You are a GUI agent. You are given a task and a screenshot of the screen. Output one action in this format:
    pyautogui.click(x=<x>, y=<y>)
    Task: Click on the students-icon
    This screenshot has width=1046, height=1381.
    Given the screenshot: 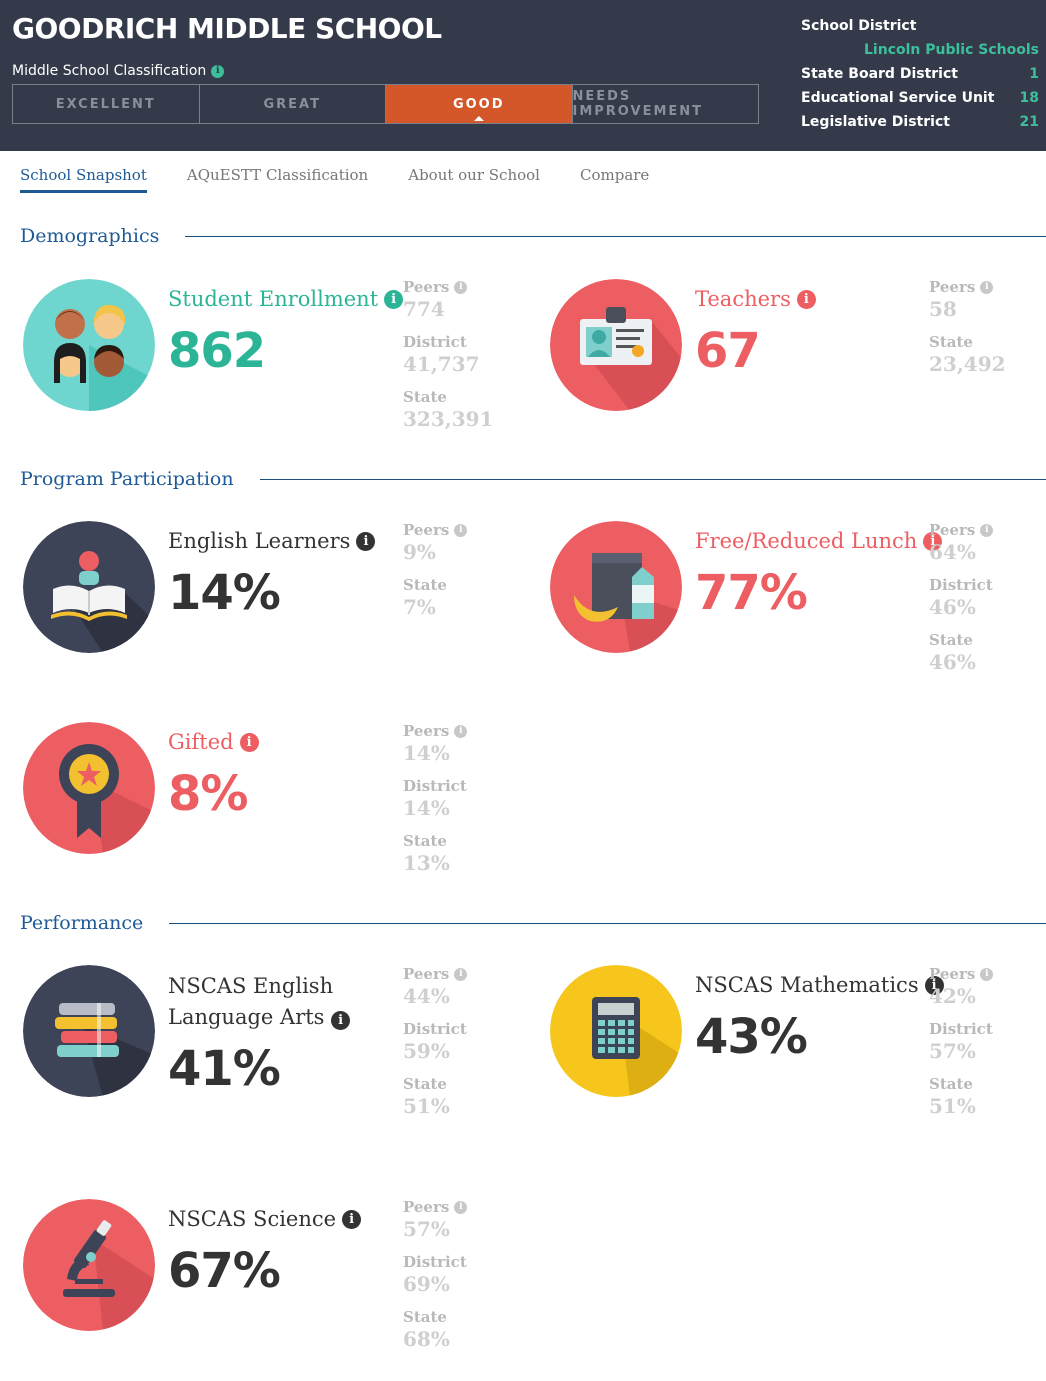 What is the action you would take?
    pyautogui.click(x=89, y=345)
    